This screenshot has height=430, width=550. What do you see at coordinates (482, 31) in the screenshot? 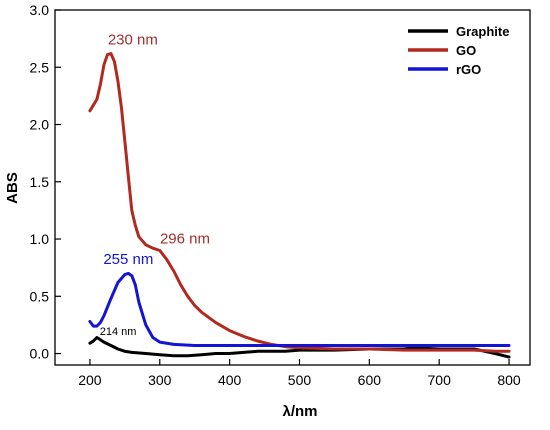
I see `legend-label-graphite: Graphite` at bounding box center [482, 31].